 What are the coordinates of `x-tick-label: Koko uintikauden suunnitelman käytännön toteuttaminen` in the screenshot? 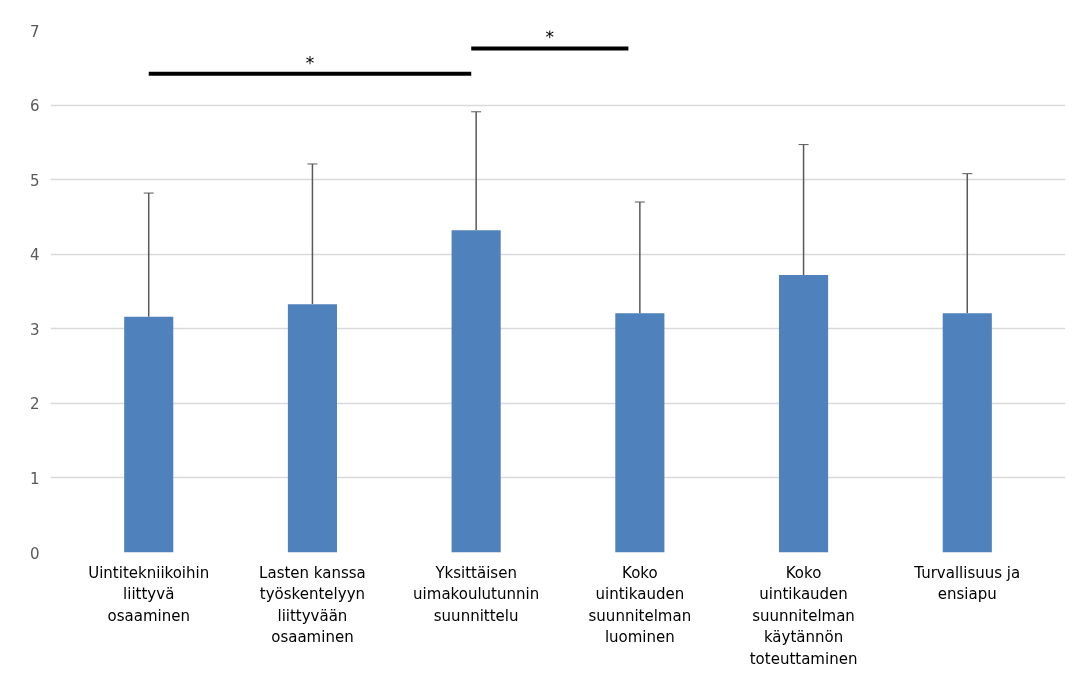 It's located at (803, 615).